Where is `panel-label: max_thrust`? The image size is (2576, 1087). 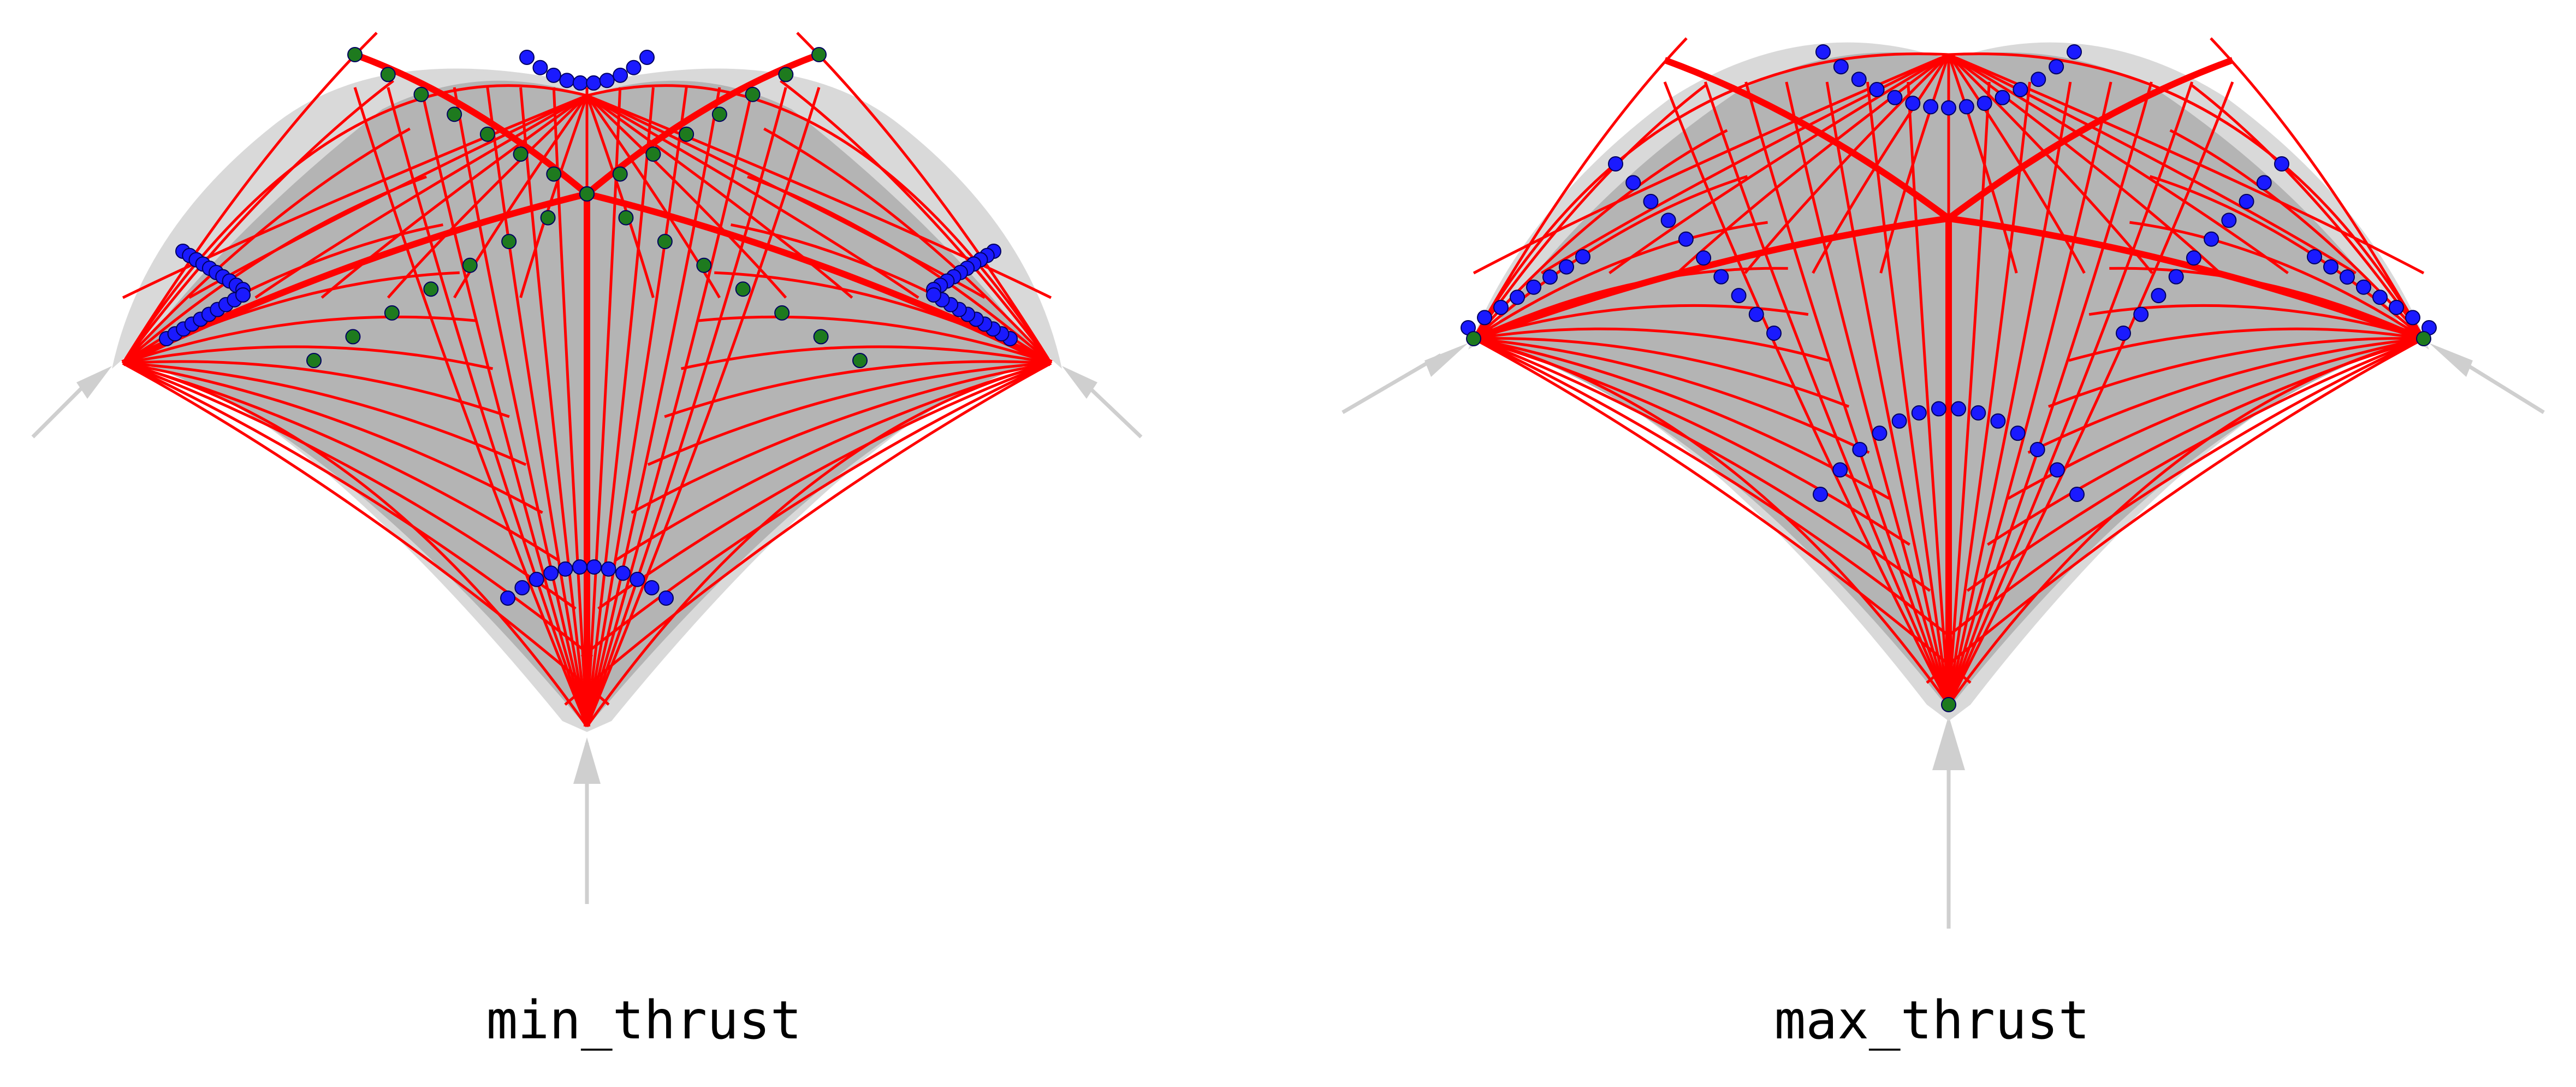
panel-label: max_thrust is located at coordinates (1932, 1020).